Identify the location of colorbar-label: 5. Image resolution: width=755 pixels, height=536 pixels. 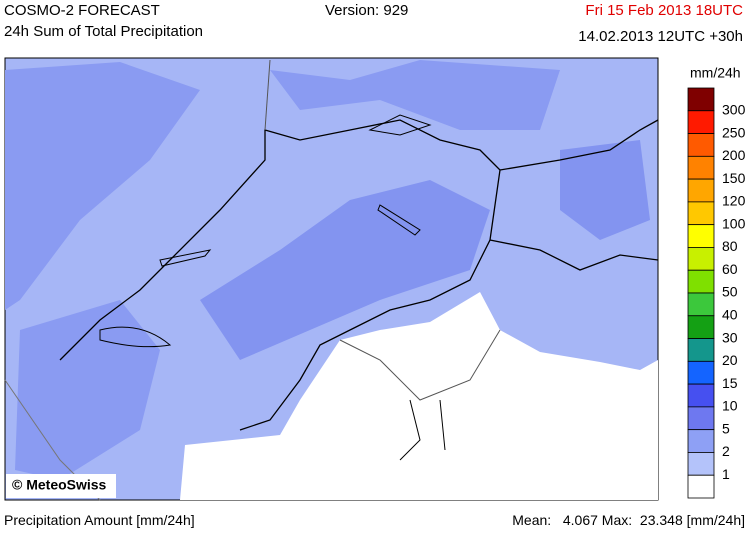
(726, 428).